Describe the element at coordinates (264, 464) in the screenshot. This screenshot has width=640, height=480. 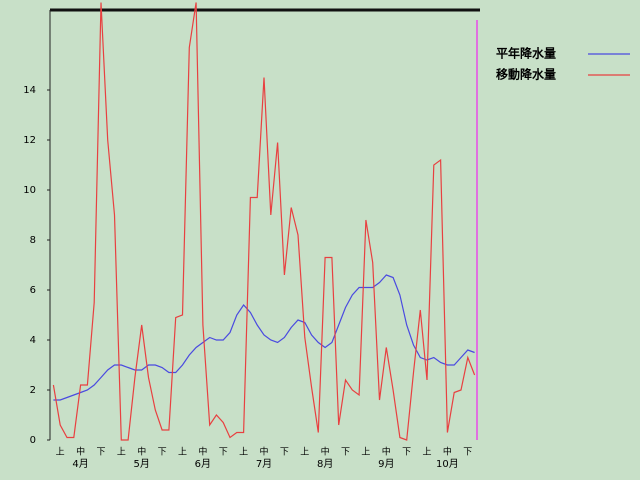
I see `month-label: 7月` at that location.